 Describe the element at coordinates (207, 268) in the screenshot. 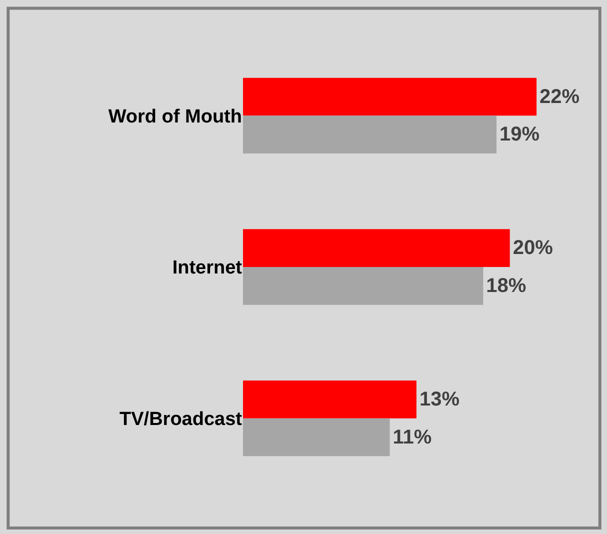

I see `y-tick-label: Internet` at that location.